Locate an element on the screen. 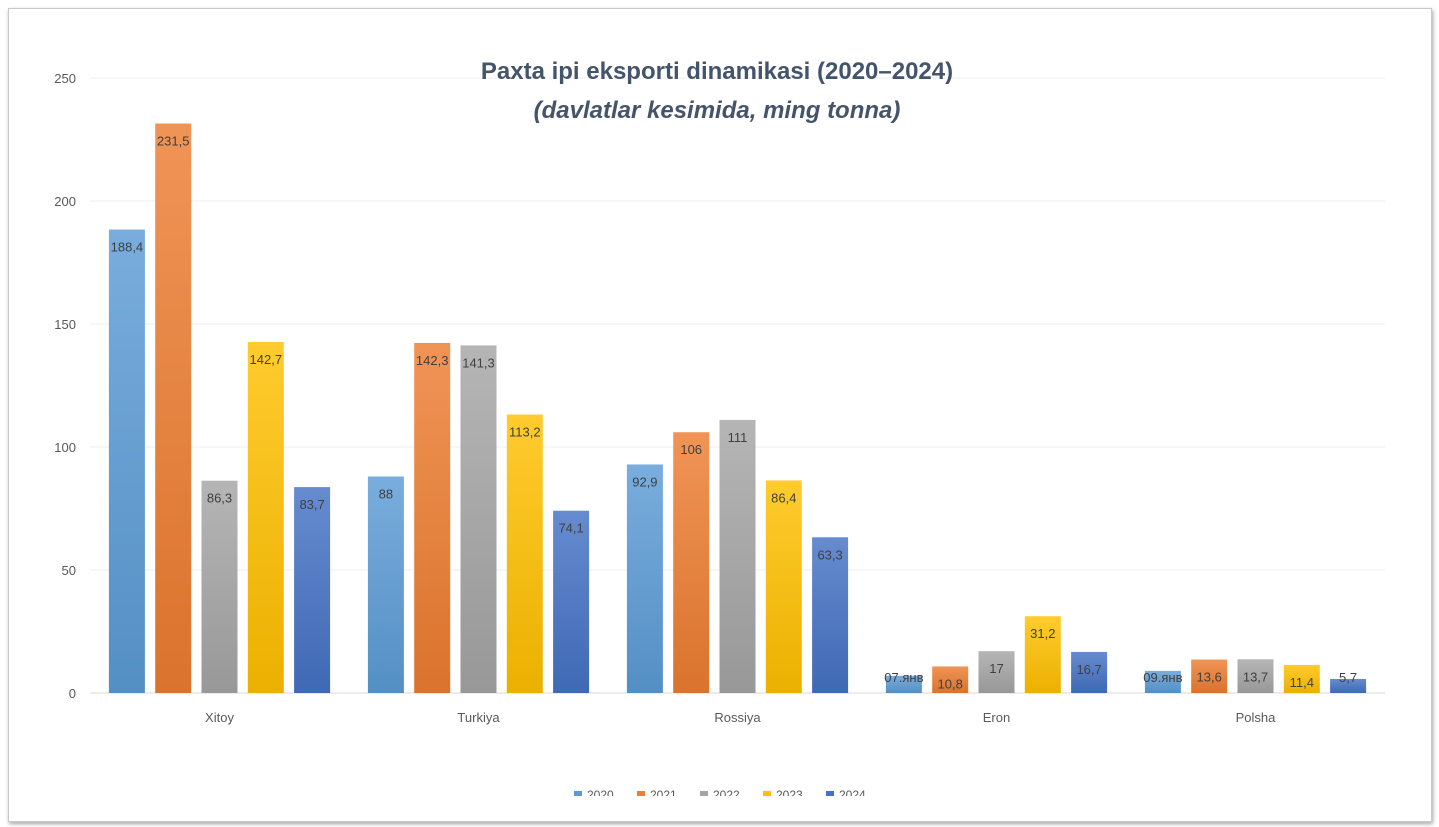 The width and height of the screenshot is (1439, 827). data-label-polsha-2022: 13,7 is located at coordinates (1255, 676).